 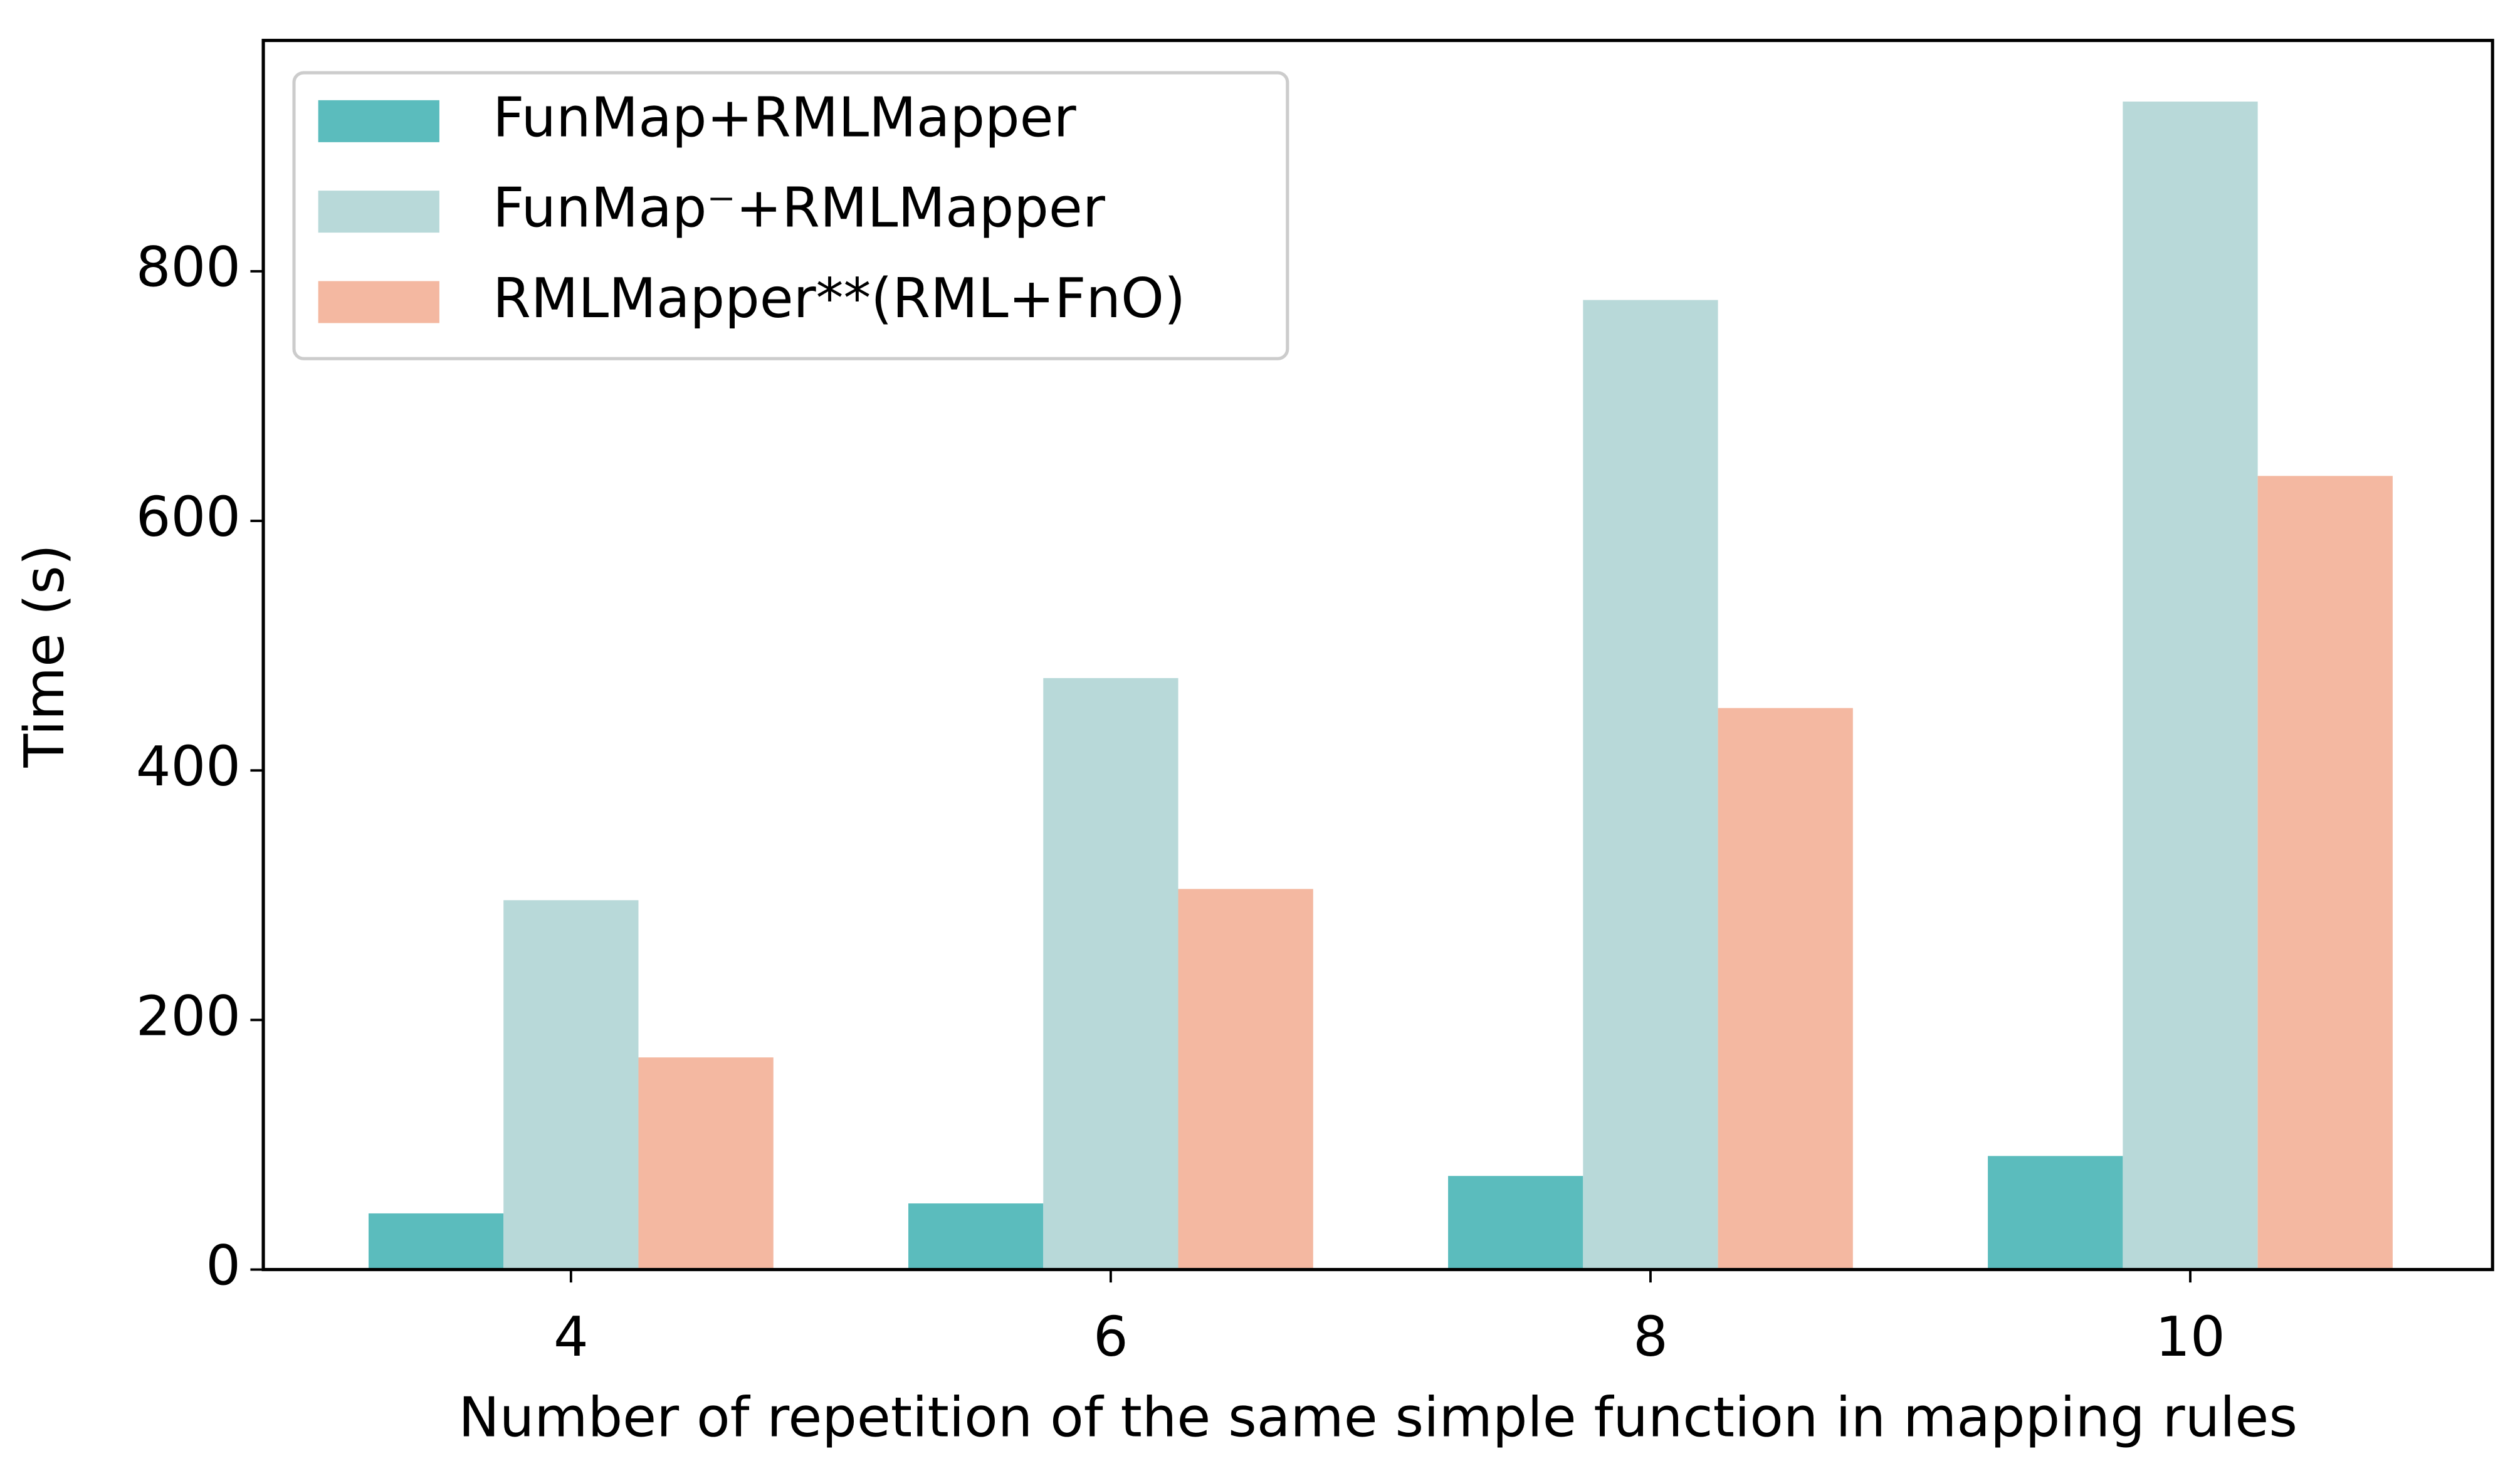 I want to click on legend-label: FunMap+RMLMapper, so click(x=785, y=117).